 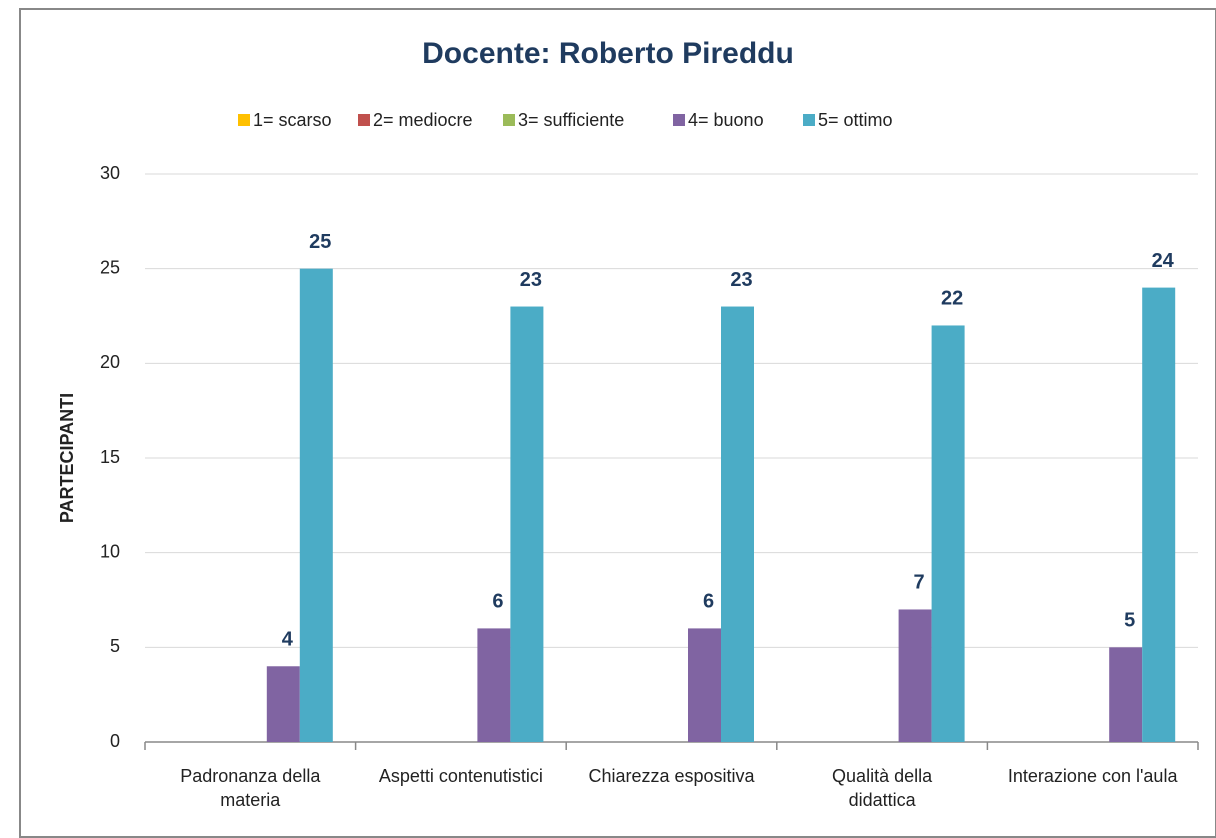 I want to click on data-label: 4, so click(x=288, y=640).